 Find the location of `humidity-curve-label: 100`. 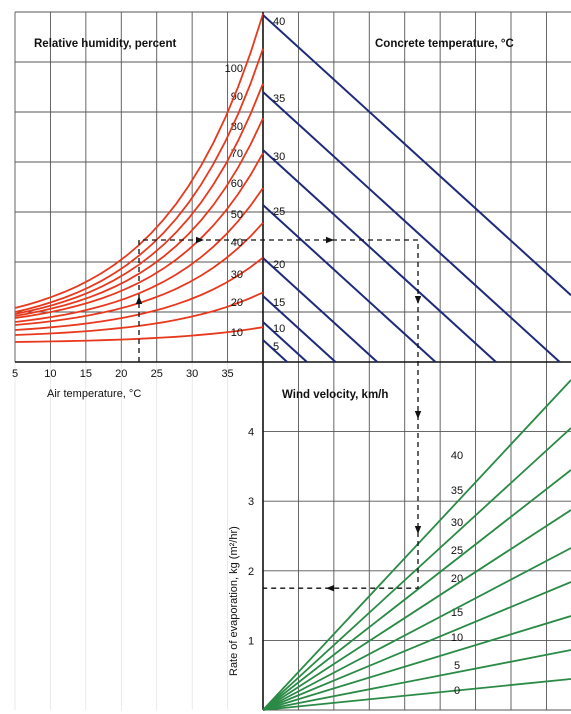

humidity-curve-label: 100 is located at coordinates (234, 69).